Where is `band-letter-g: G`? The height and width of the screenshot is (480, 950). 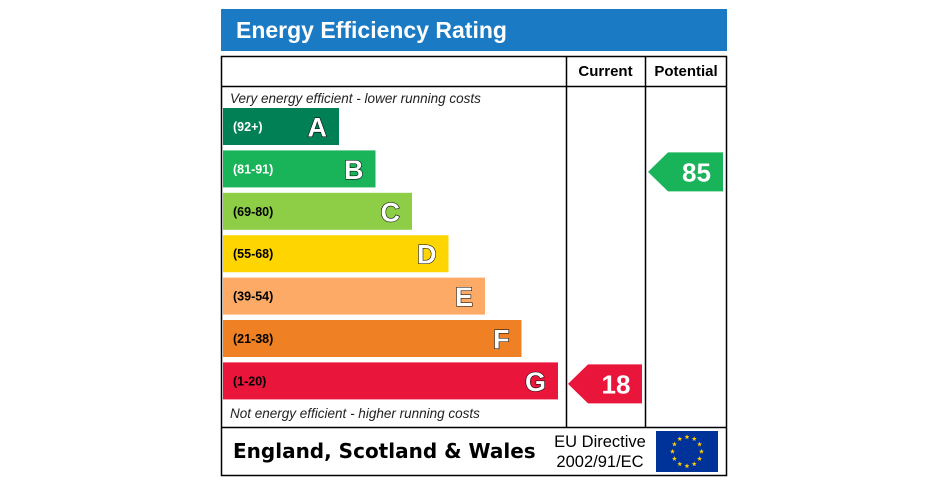 band-letter-g: G is located at coordinates (535, 382).